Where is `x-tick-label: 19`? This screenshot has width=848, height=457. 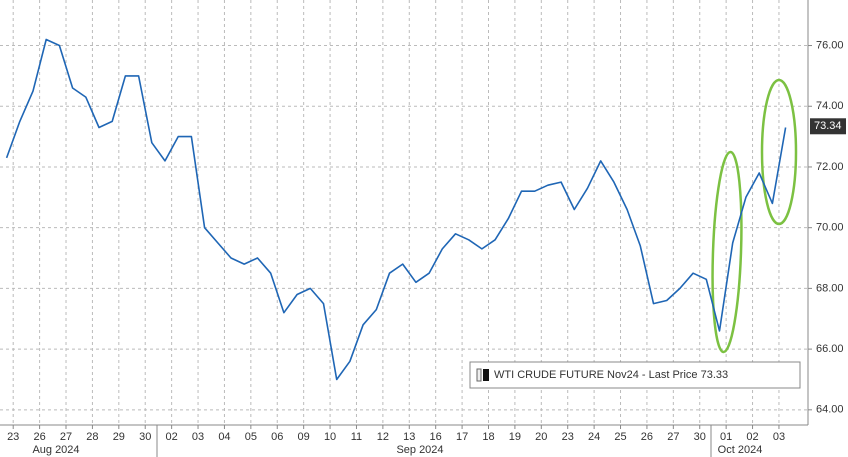
x-tick-label: 19 is located at coordinates (515, 437).